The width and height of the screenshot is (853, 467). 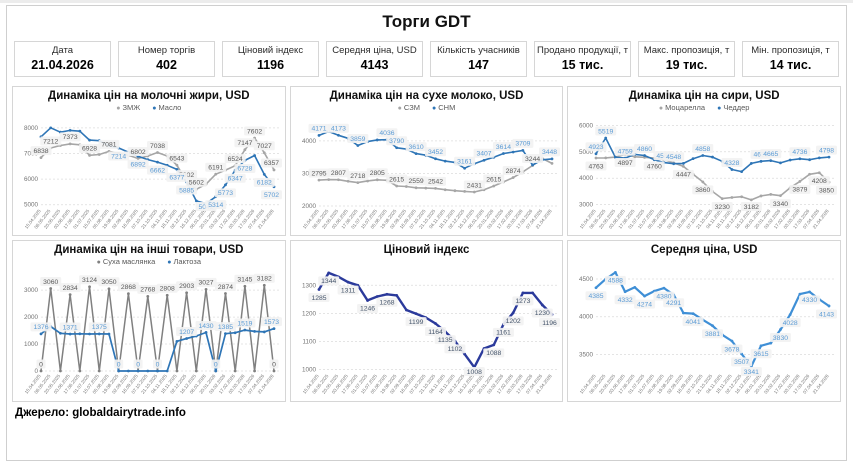 I want to click on legend-item: ● Масло, so click(x=166, y=107).